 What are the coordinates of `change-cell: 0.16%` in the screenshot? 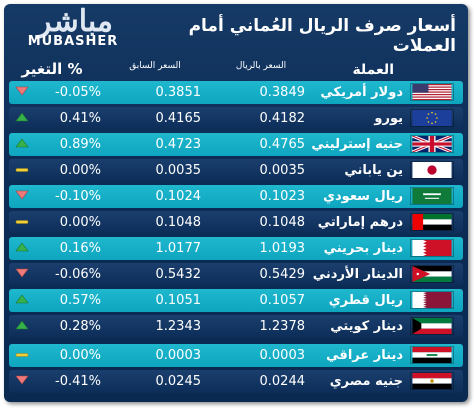 It's located at (80, 248).